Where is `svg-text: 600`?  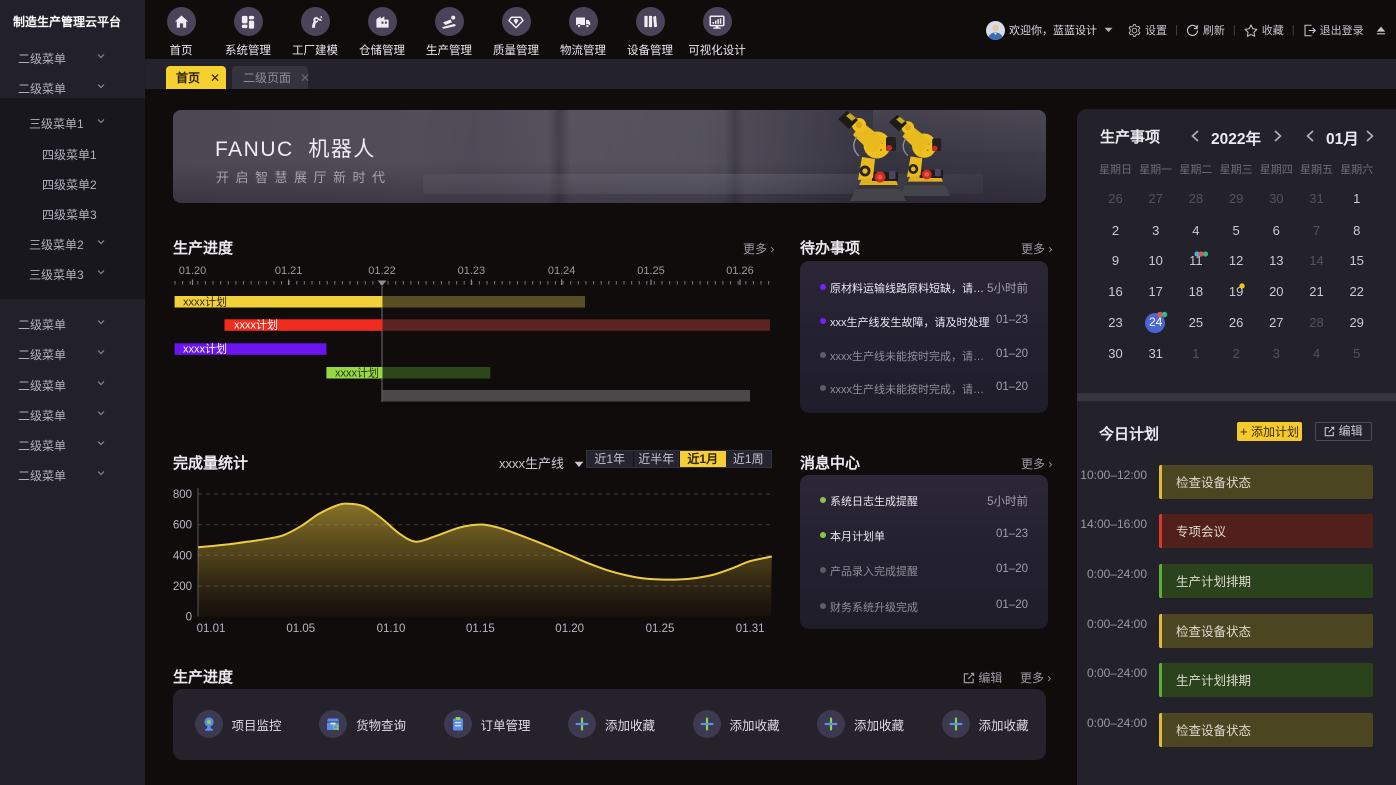
svg-text: 600 is located at coordinates (182, 526).